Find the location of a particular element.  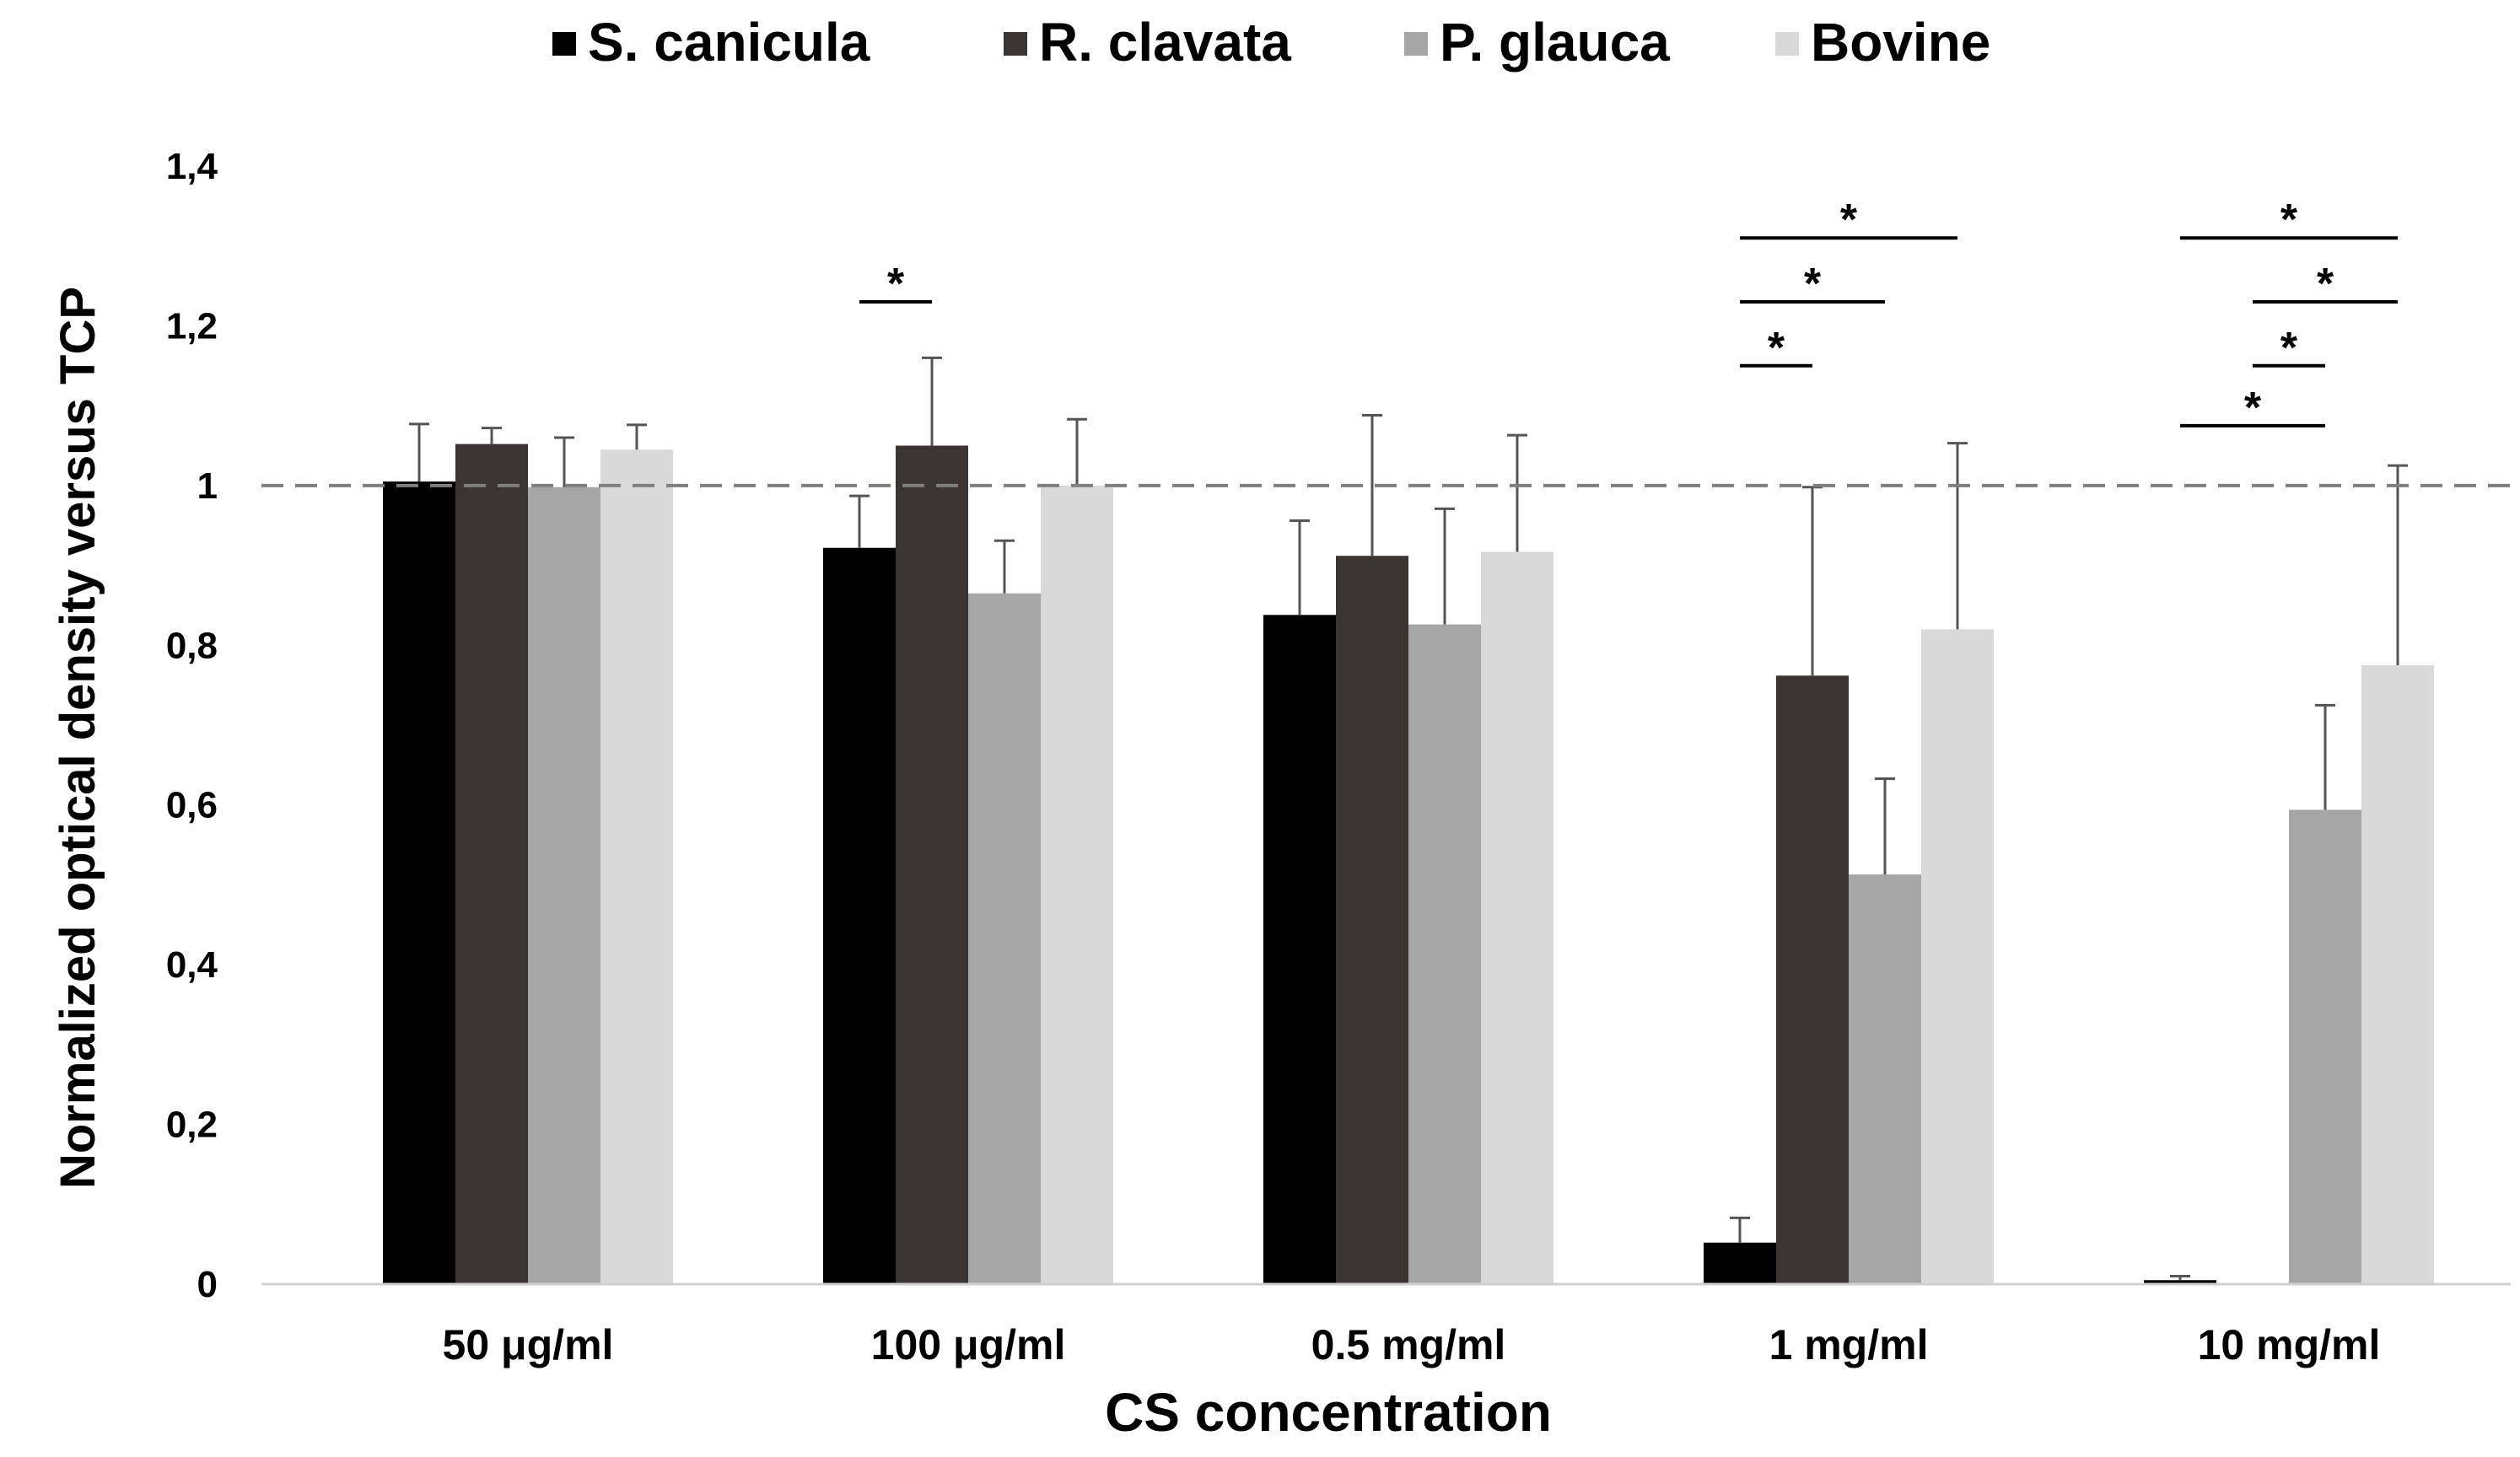

y-tick-label: 0,8 is located at coordinates (192, 645).